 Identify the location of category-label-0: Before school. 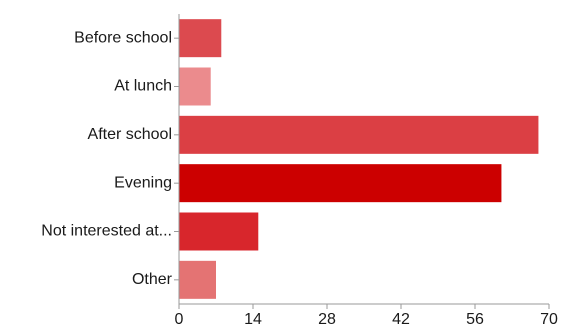
(123, 37).